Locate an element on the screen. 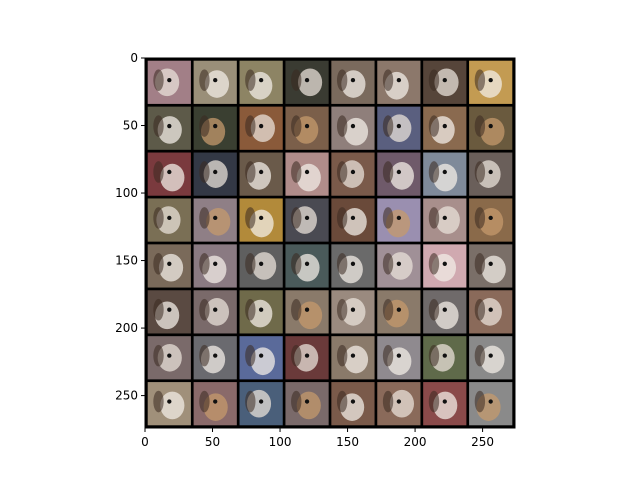  y-tick-label: 0 is located at coordinates (134, 58).